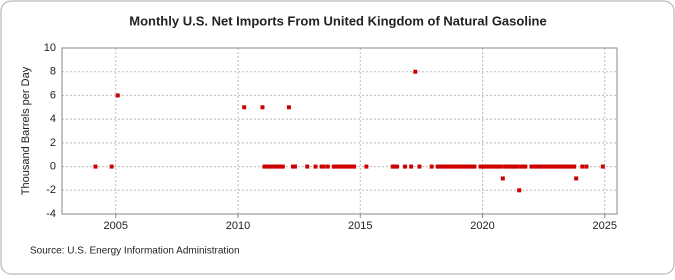 This screenshot has width=675, height=280. I want to click on y-tick-label: 4, so click(53, 119).